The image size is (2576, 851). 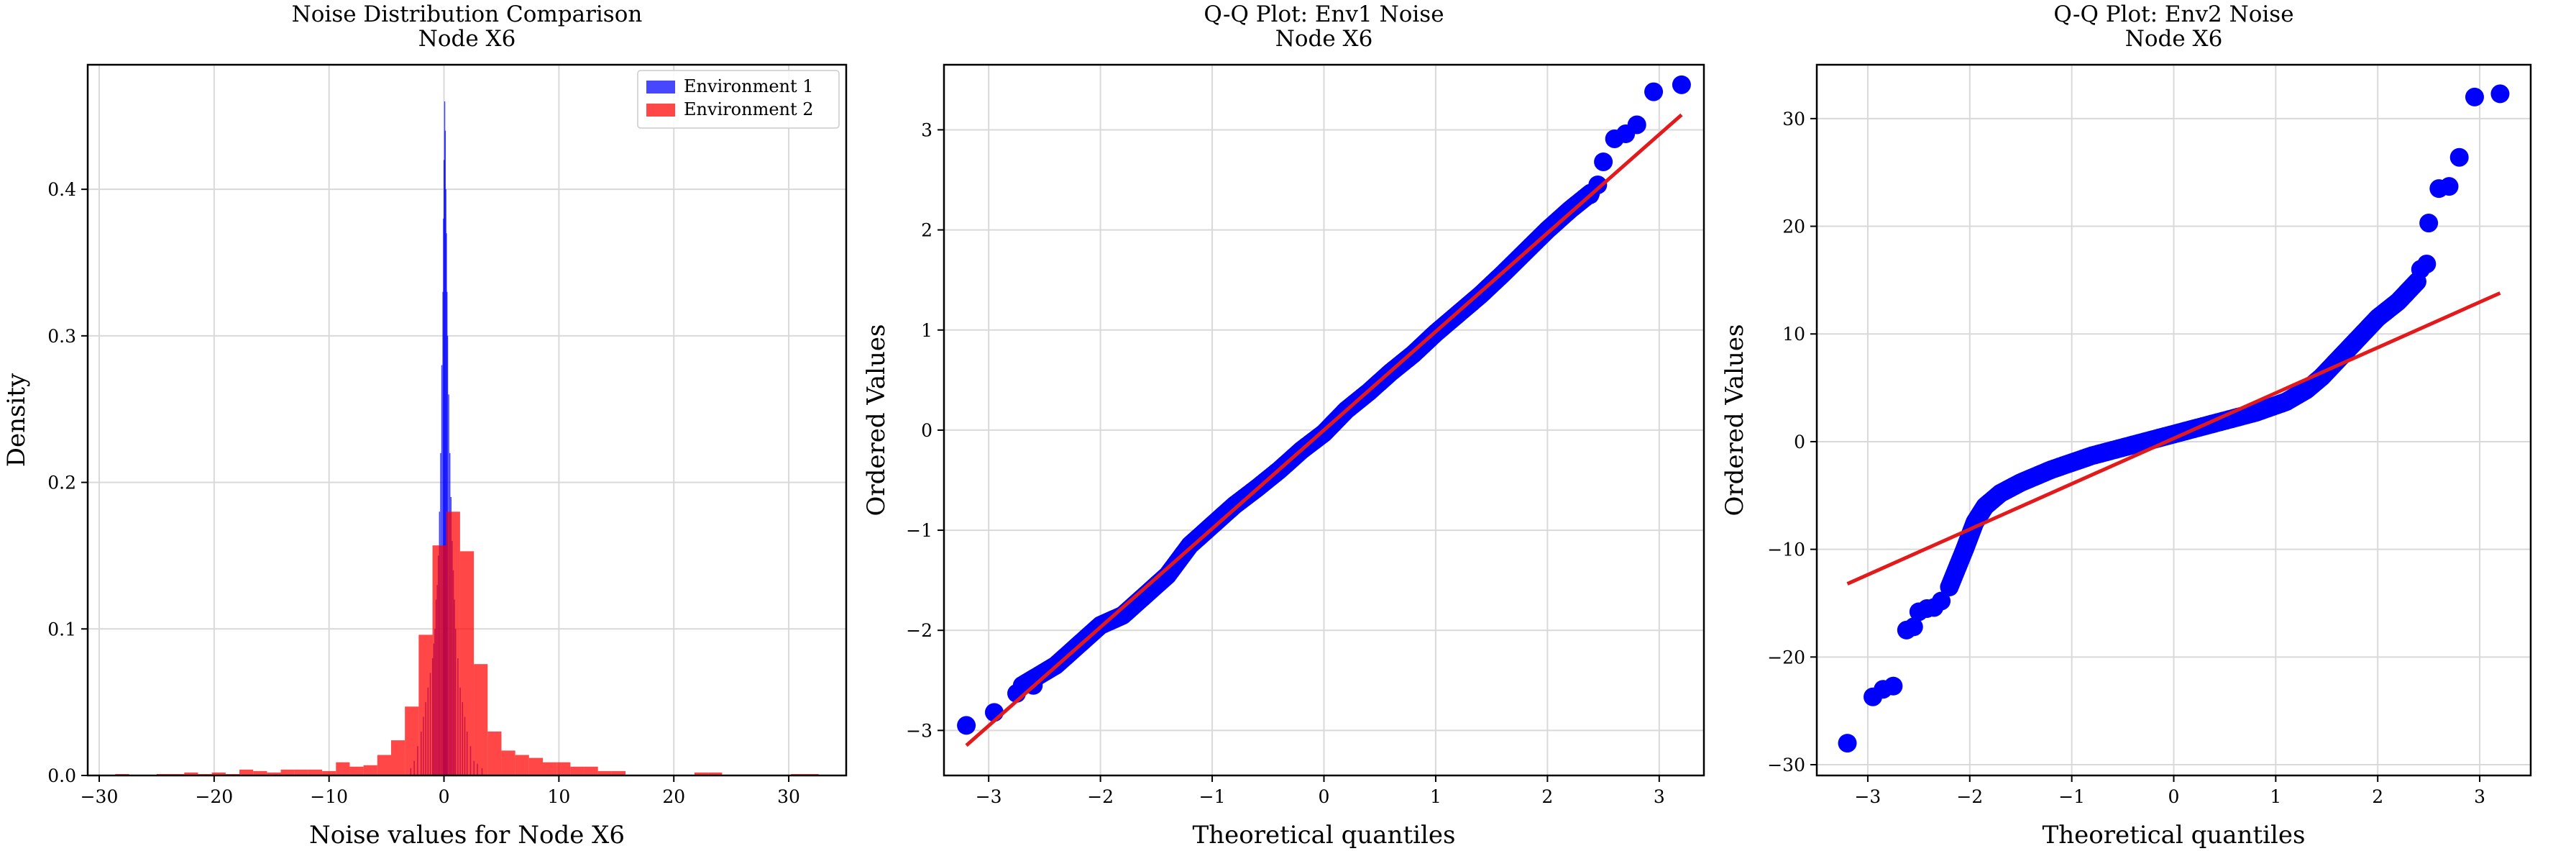 What do you see at coordinates (214, 796) in the screenshot?
I see `x-tick-label: −20` at bounding box center [214, 796].